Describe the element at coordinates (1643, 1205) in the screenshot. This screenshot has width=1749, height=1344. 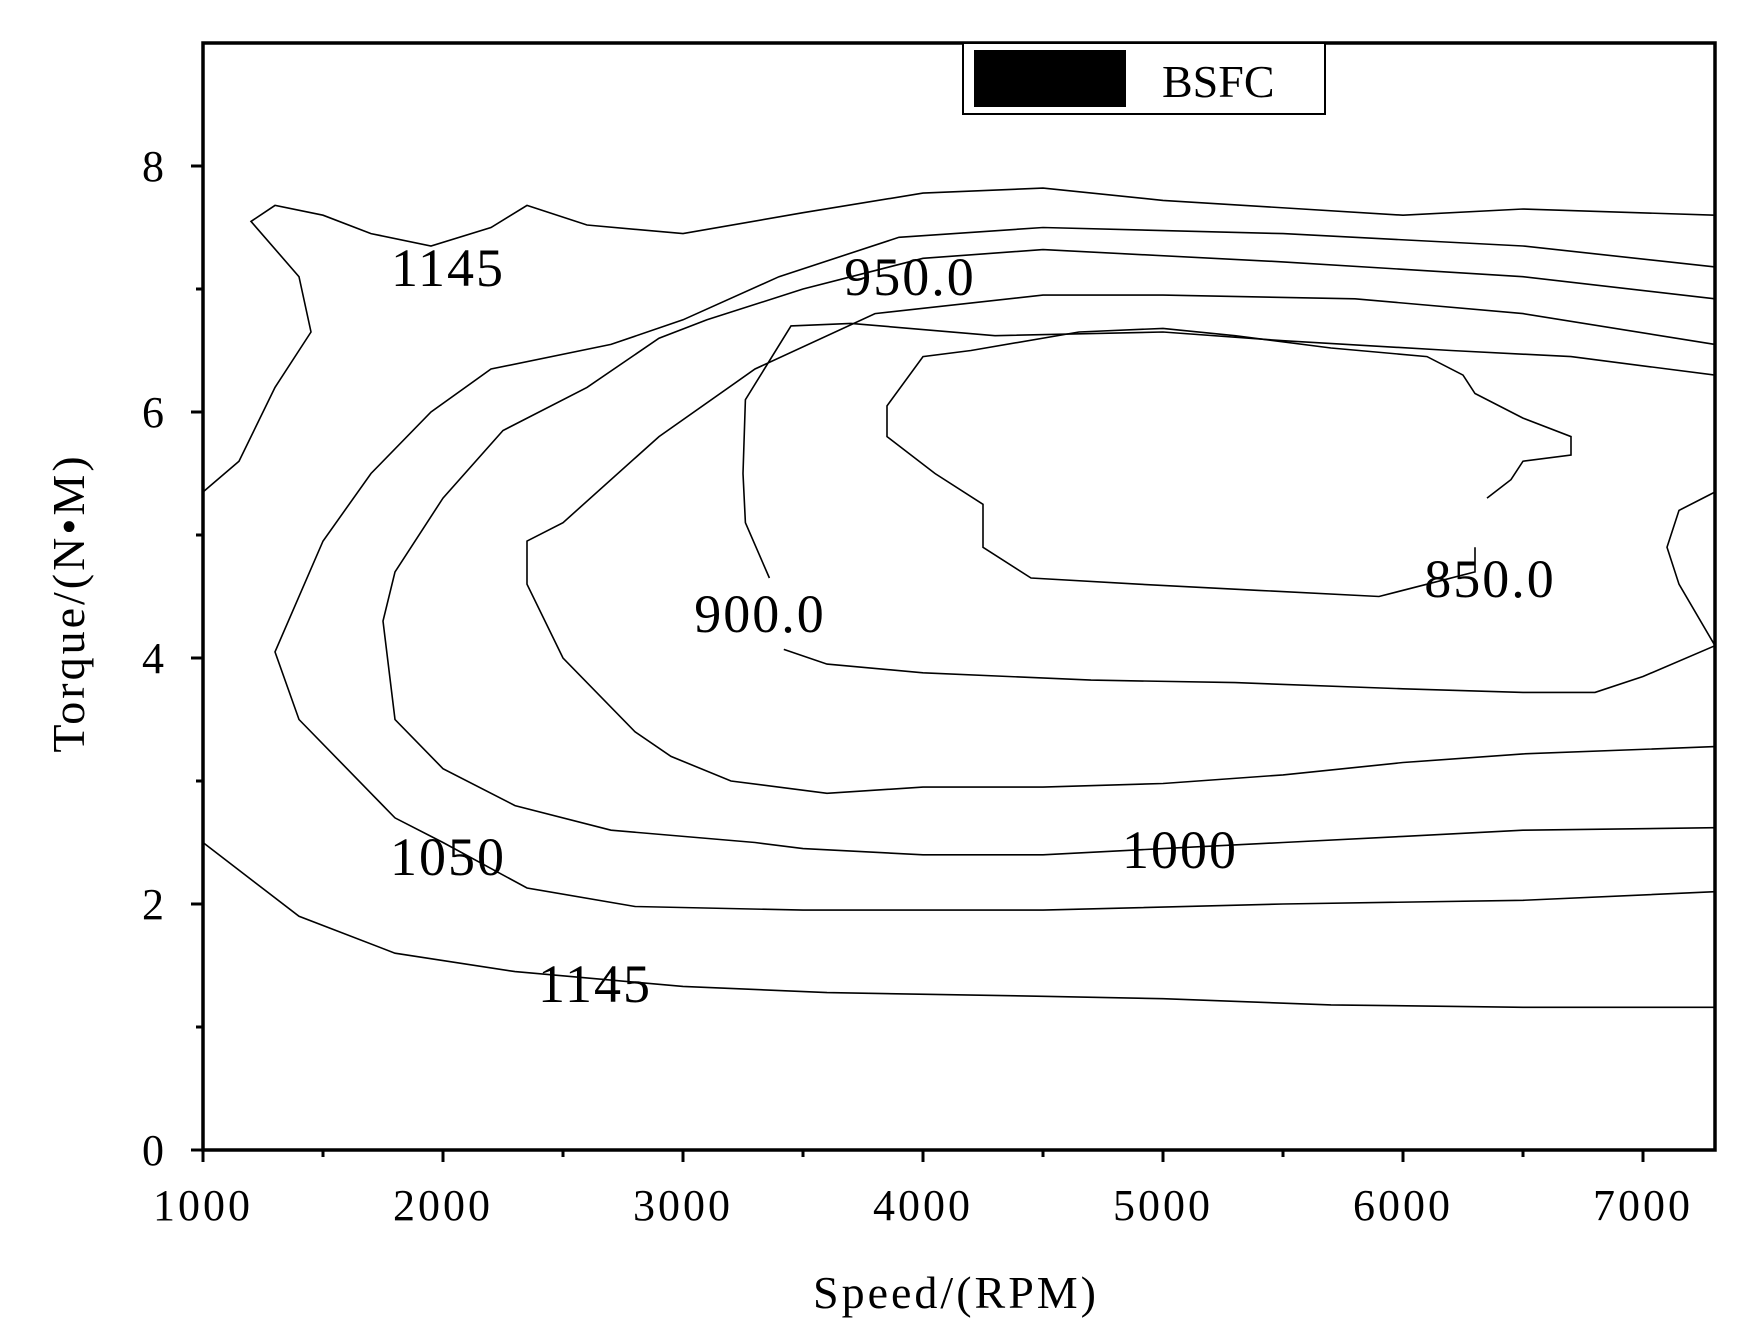
I see `x-tick-label: 7000` at that location.